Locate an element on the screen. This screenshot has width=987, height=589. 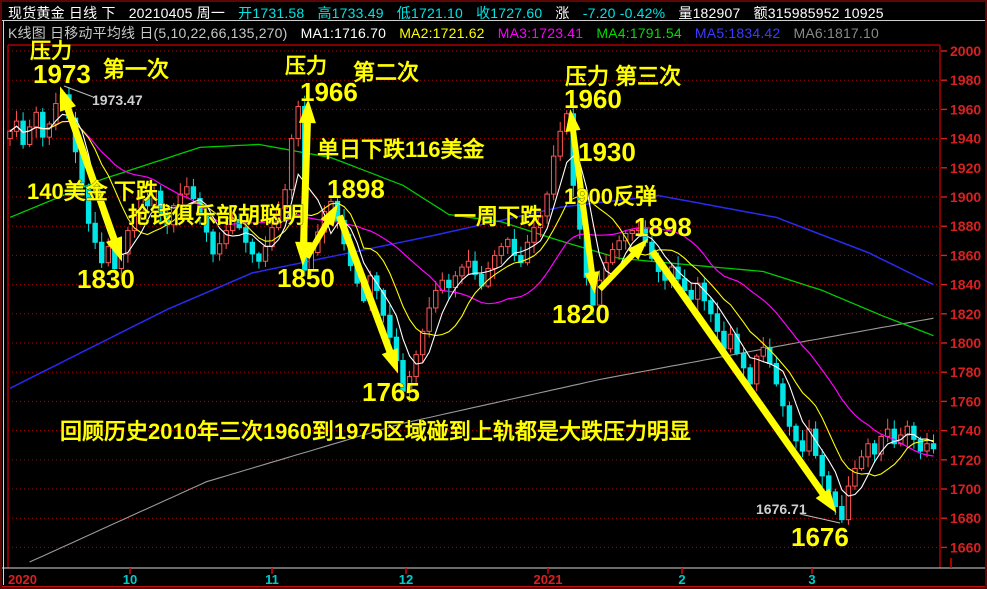
x-axis-label: 2 is located at coordinates (681, 579).